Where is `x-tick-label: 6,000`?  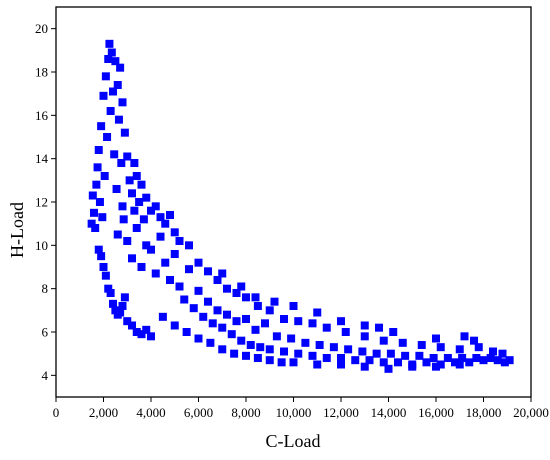 x-tick-label: 6,000 is located at coordinates (198, 412).